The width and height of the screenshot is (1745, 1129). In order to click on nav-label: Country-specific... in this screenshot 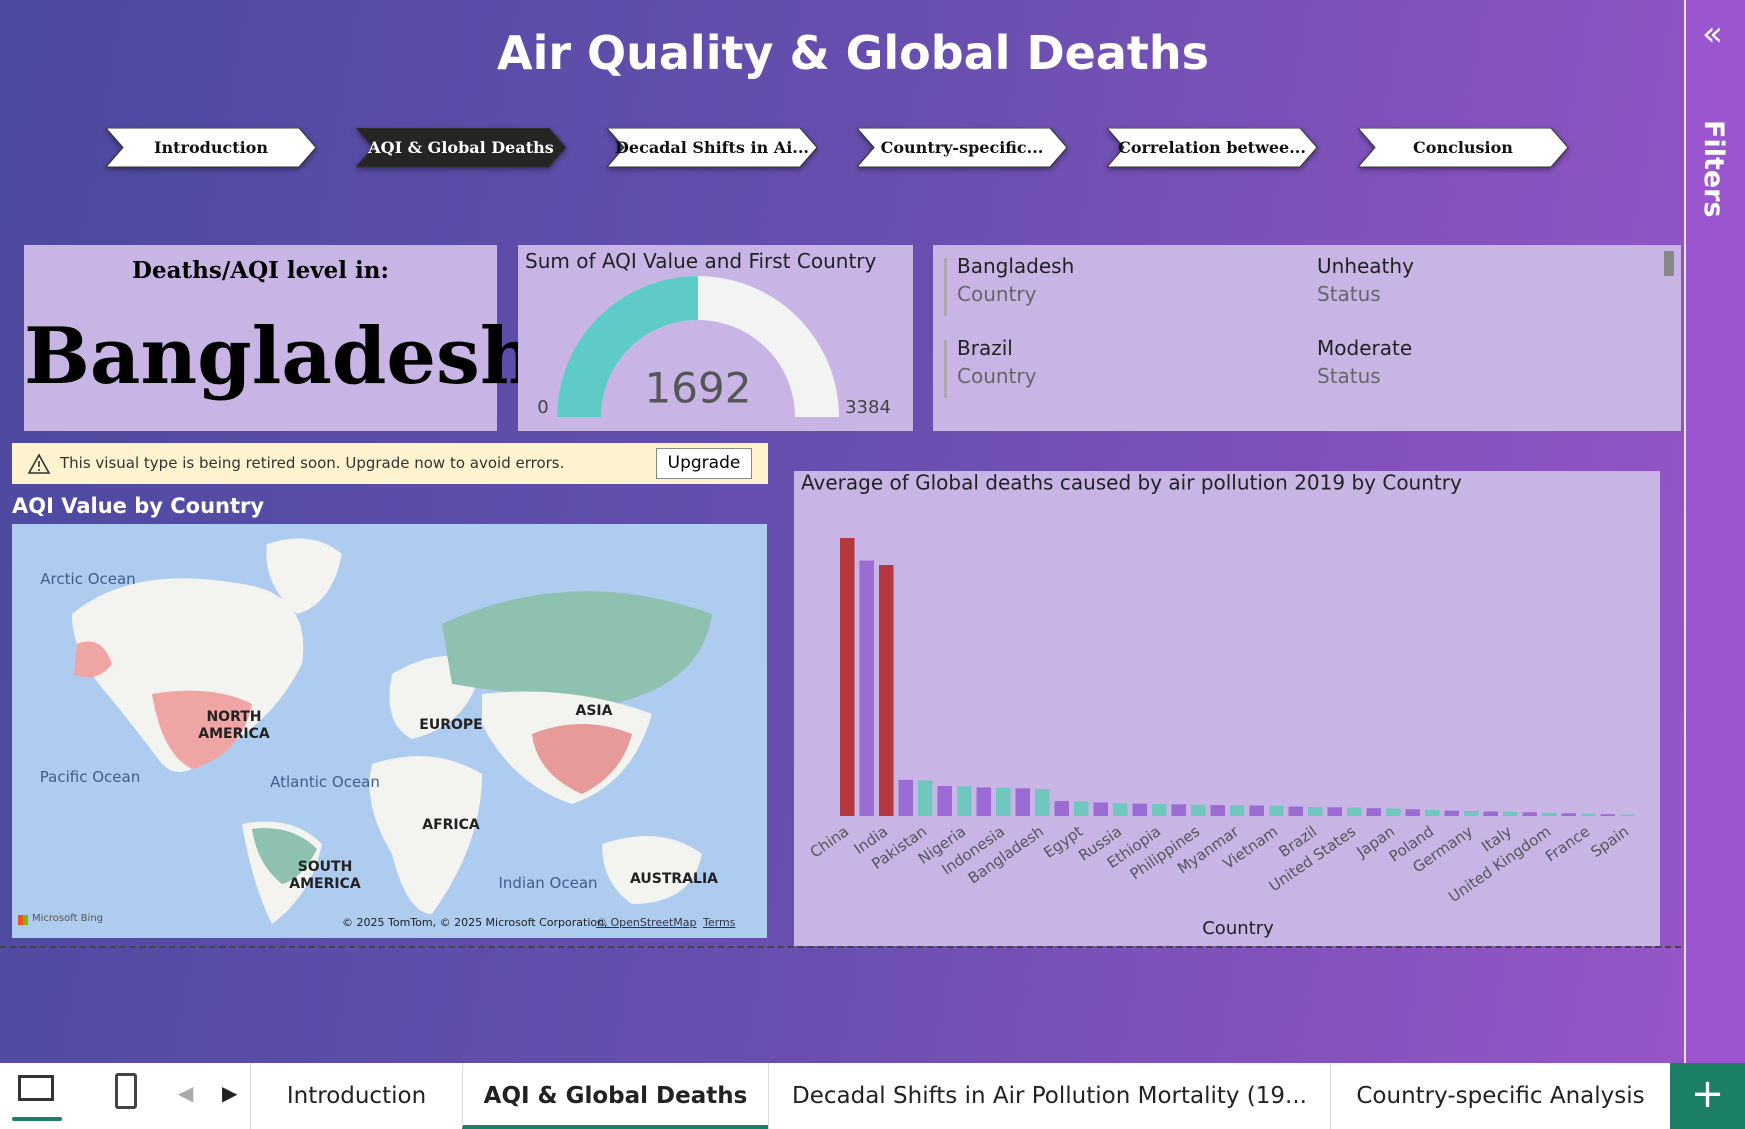, I will do `click(962, 147)`.